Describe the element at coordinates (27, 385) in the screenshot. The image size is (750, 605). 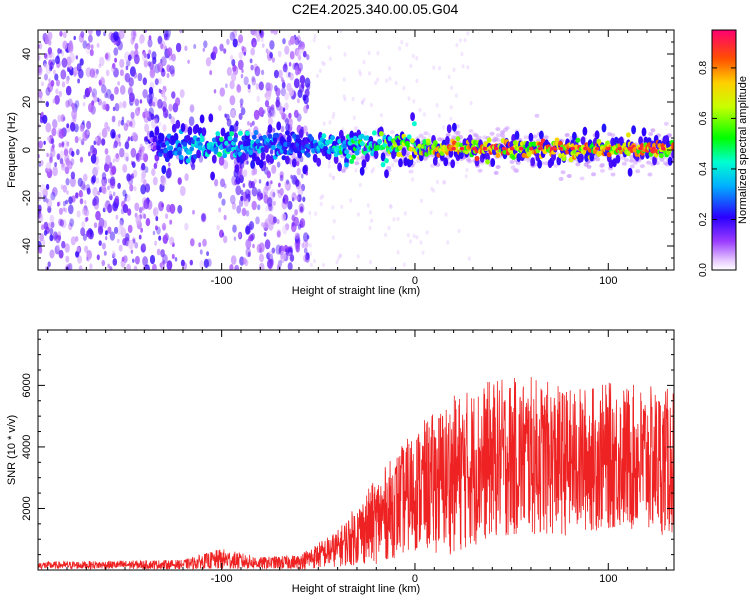
I see `snr-y-tick-label: 6000` at that location.